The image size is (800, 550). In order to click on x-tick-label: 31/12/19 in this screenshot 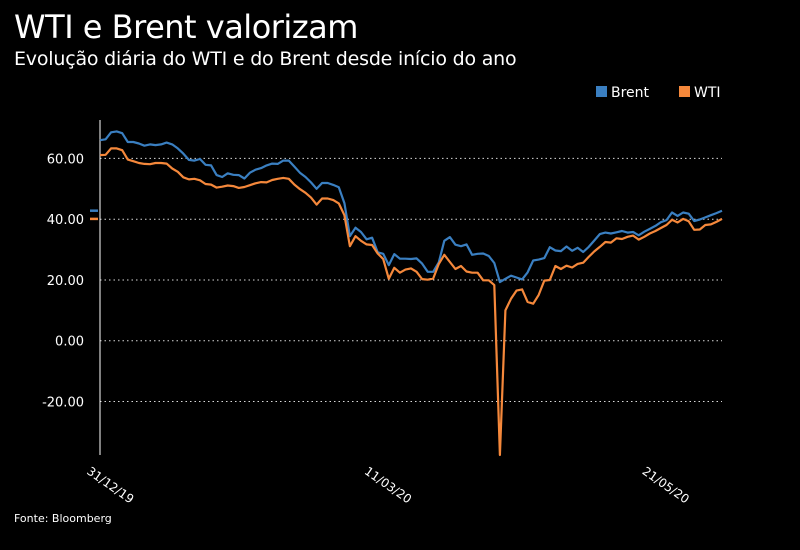, I will do `click(110, 485)`.